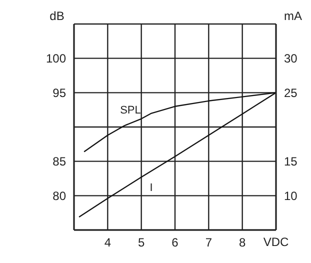  Describe the element at coordinates (56, 59) in the screenshot. I see `y-tick-label: 100` at that location.